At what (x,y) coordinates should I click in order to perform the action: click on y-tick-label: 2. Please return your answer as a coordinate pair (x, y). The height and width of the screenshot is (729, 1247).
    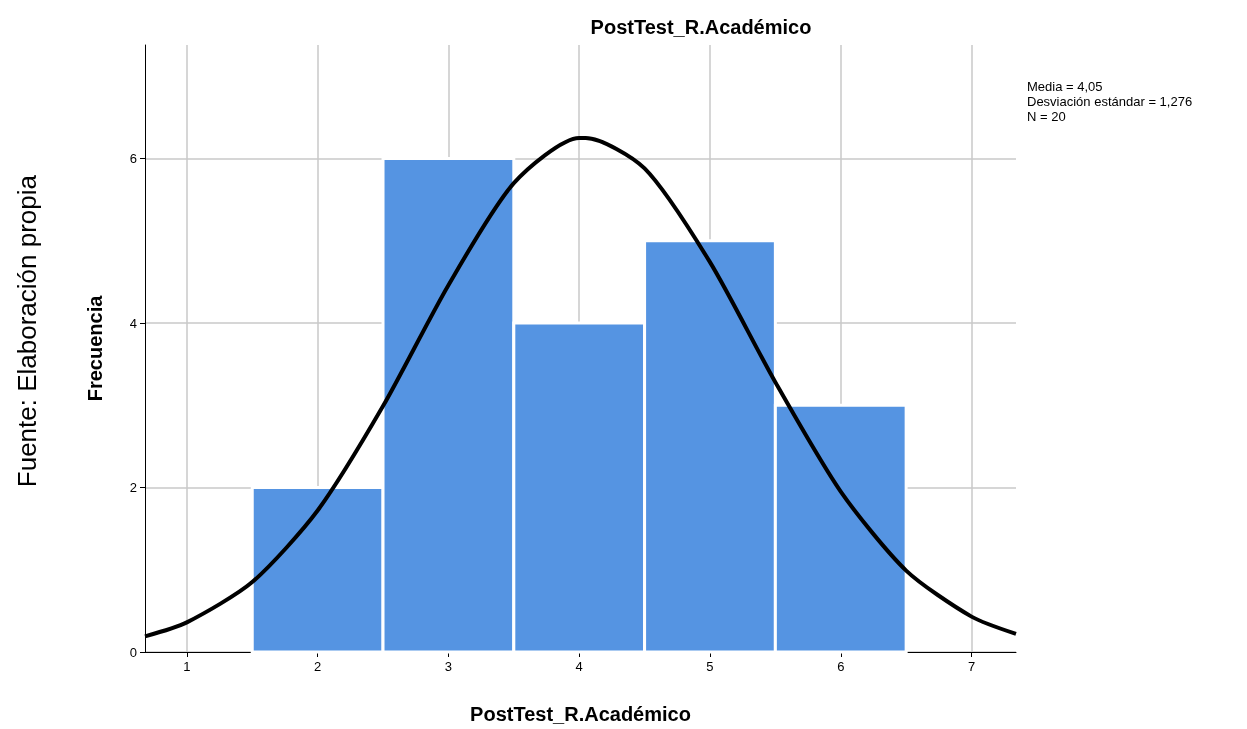
    Looking at the image, I should click on (133, 487).